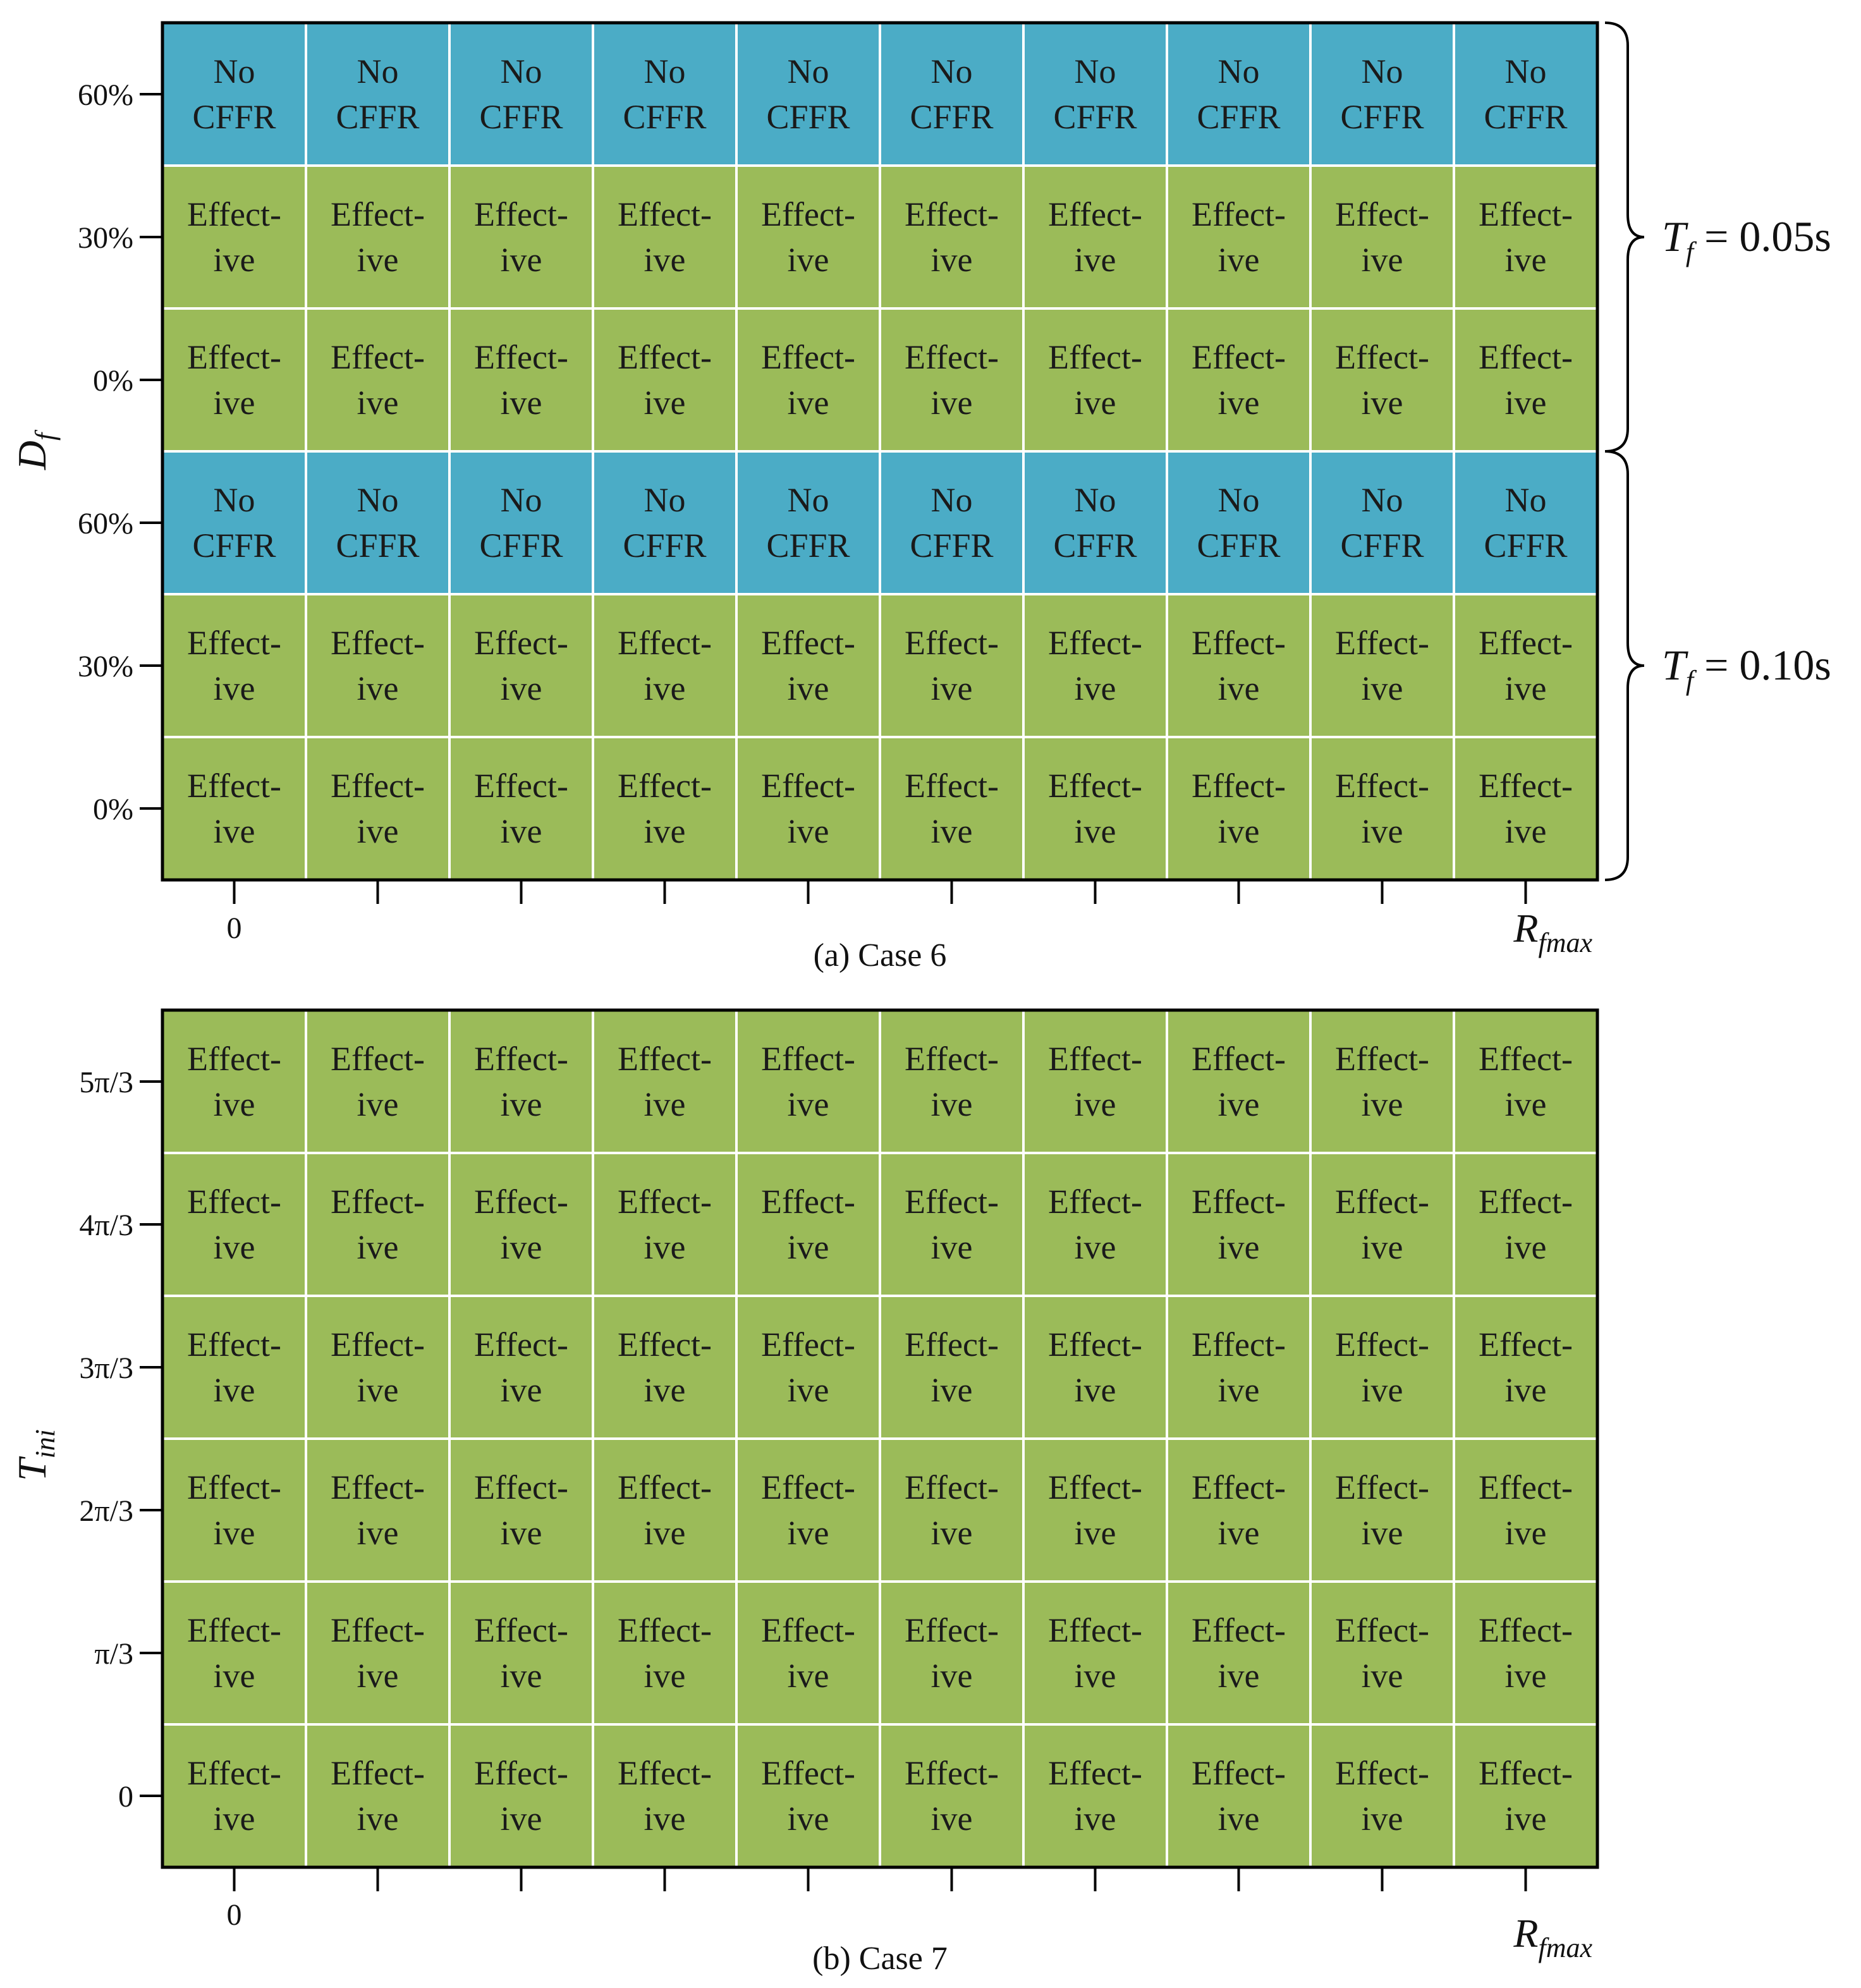 Image resolution: width=1861 pixels, height=1988 pixels. Describe the element at coordinates (1239, 1367) in the screenshot. I see `cell-r2-c7` at that location.